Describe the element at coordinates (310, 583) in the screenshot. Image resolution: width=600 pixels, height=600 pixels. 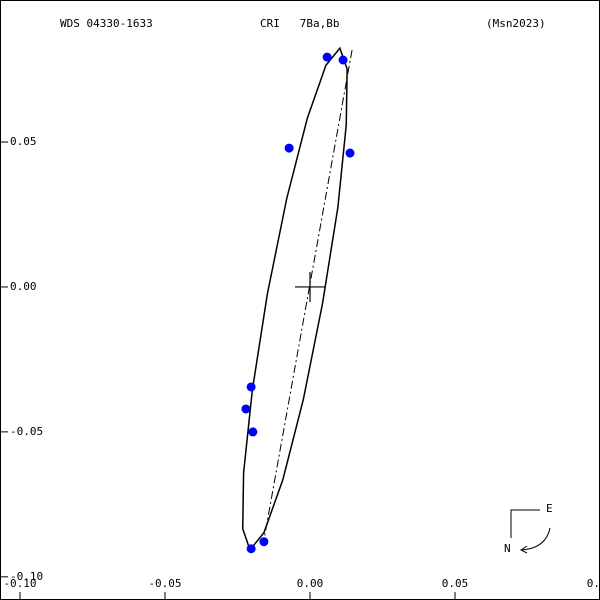
I see `x-tick-label: 0.00` at that location.